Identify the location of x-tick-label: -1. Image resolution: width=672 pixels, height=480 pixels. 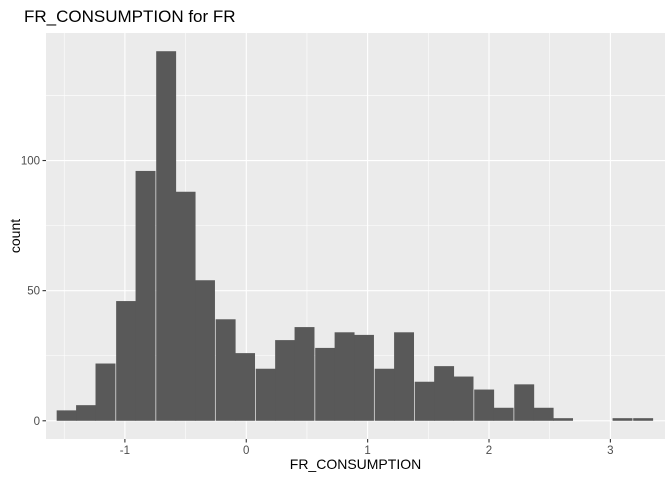
(125, 451).